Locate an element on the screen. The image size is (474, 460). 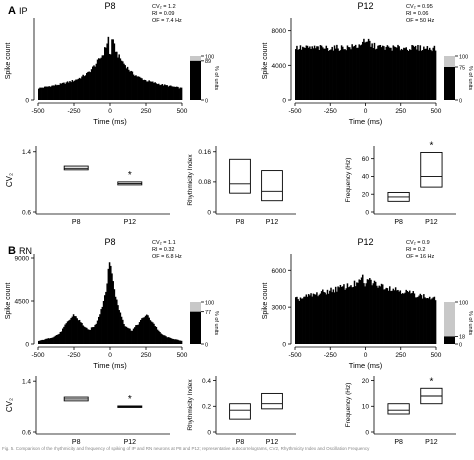
y-tick-label: 6000 is located at coordinates (279, 271).